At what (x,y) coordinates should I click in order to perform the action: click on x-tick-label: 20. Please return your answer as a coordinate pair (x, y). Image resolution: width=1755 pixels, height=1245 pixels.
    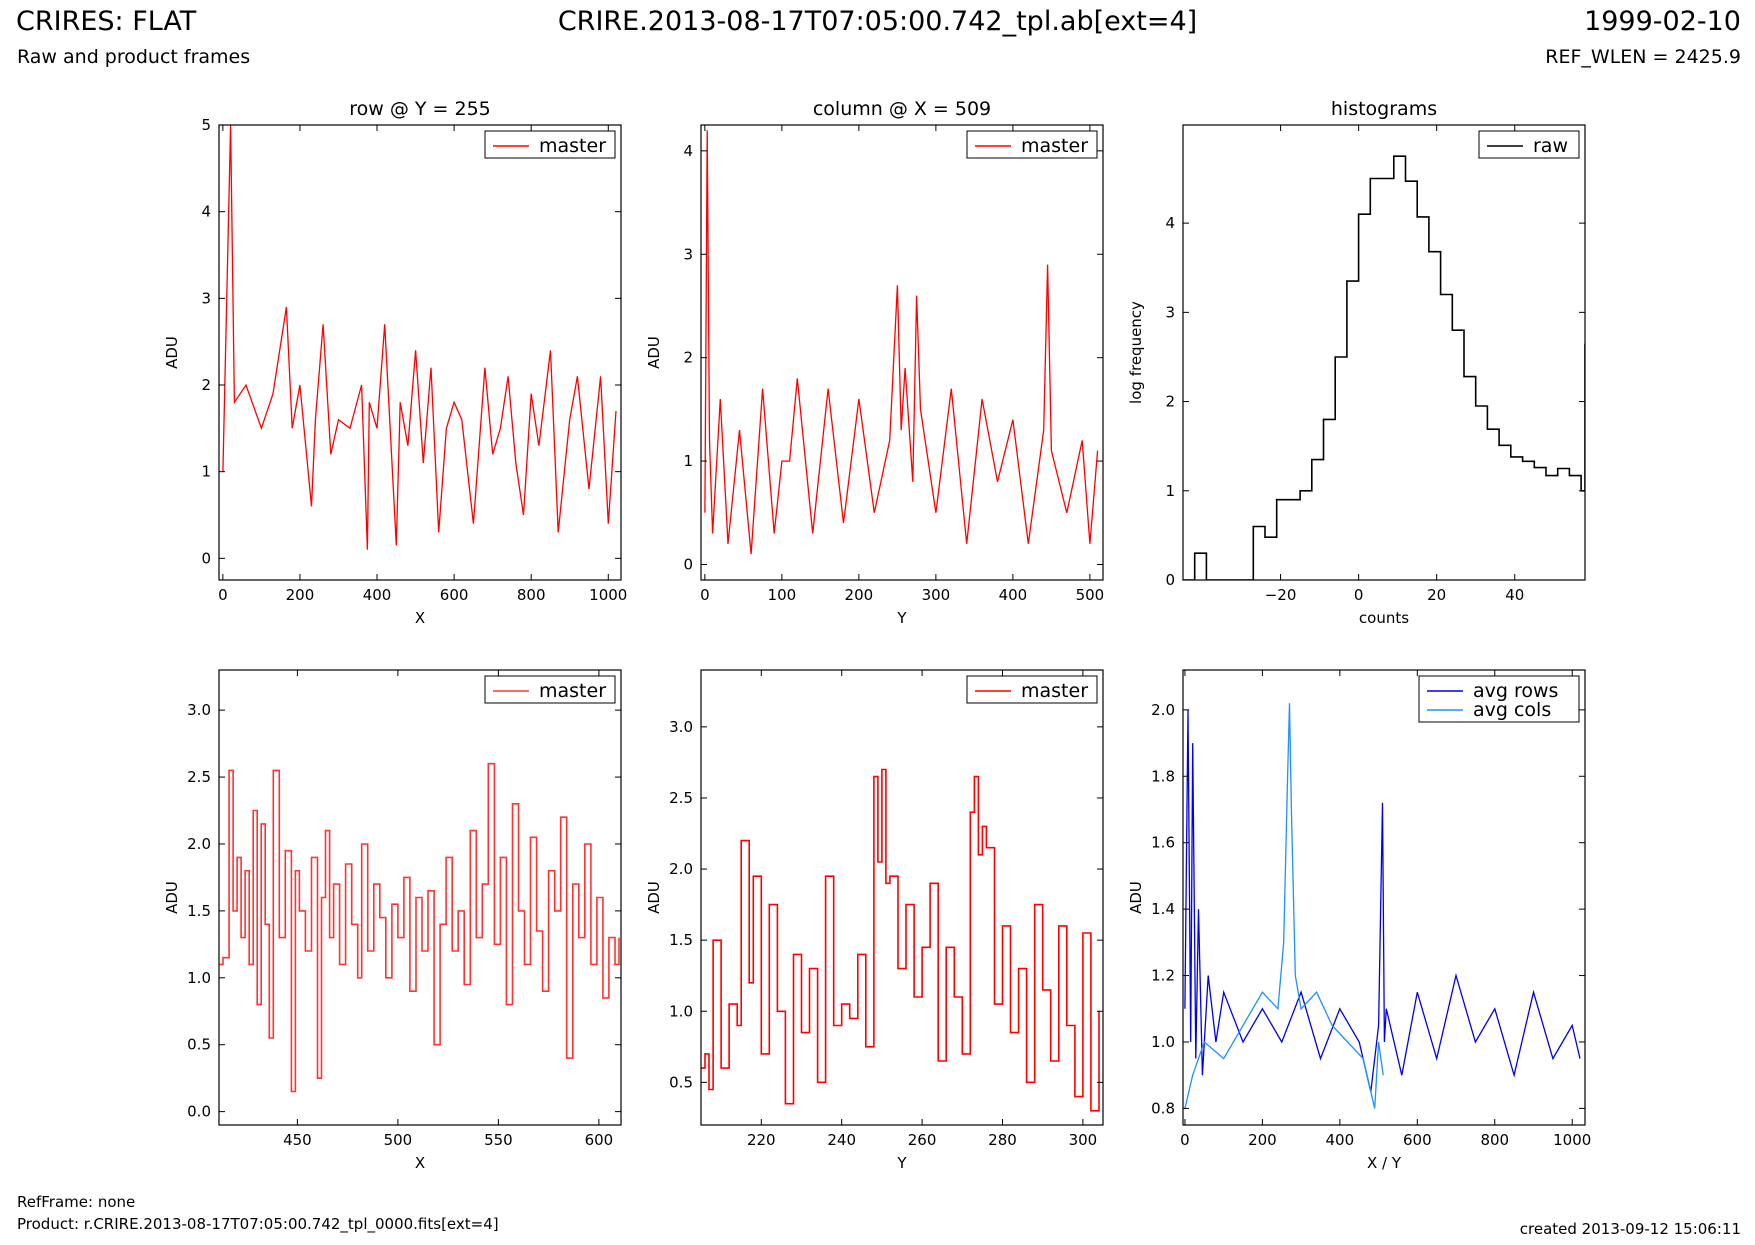
    Looking at the image, I should click on (1436, 595).